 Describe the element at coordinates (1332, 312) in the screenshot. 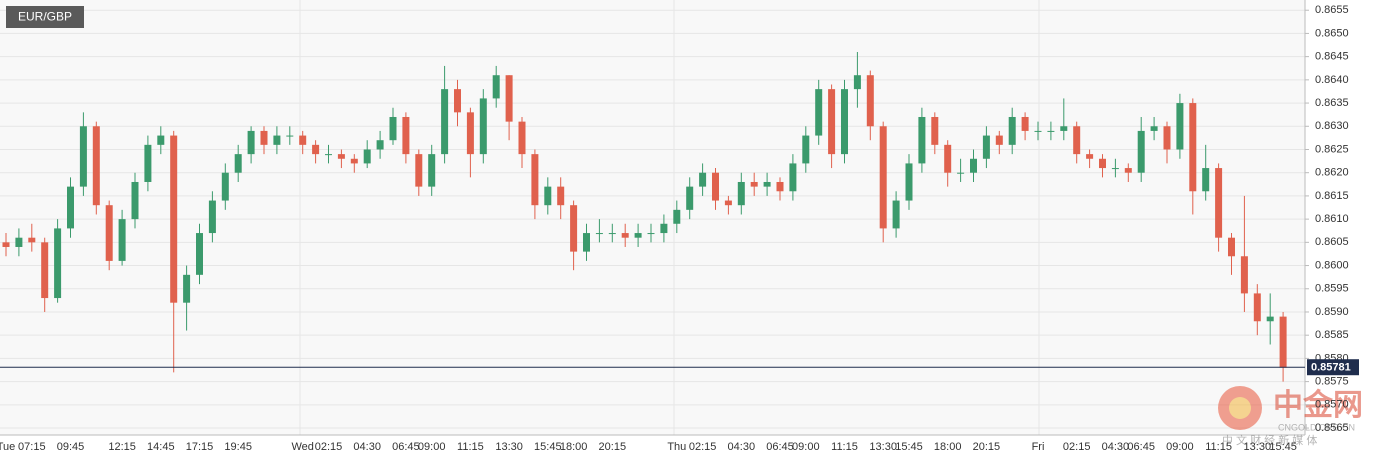

I see `y-tick-label: 0.8590` at that location.